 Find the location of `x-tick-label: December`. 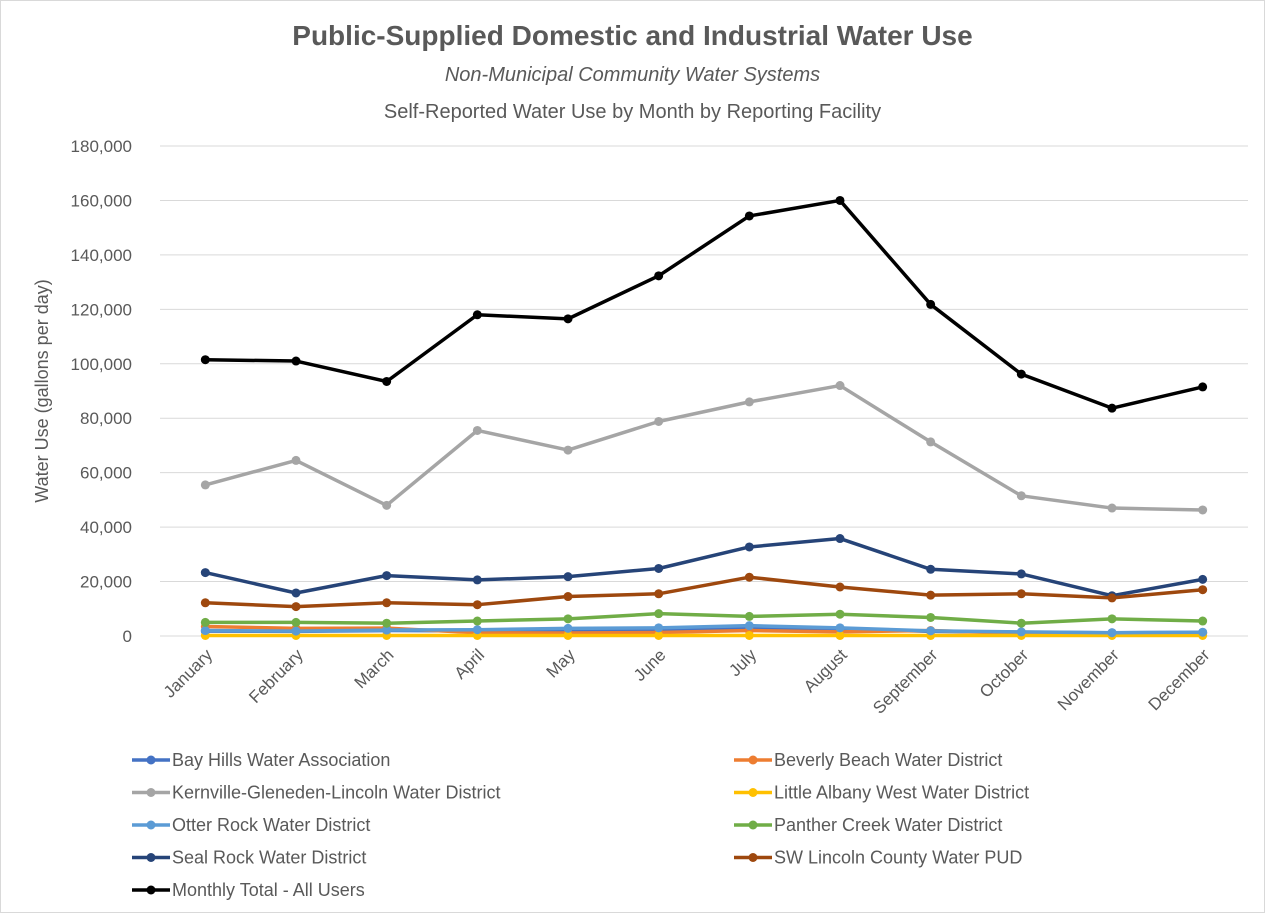

x-tick-label: December is located at coordinates (1179, 679).